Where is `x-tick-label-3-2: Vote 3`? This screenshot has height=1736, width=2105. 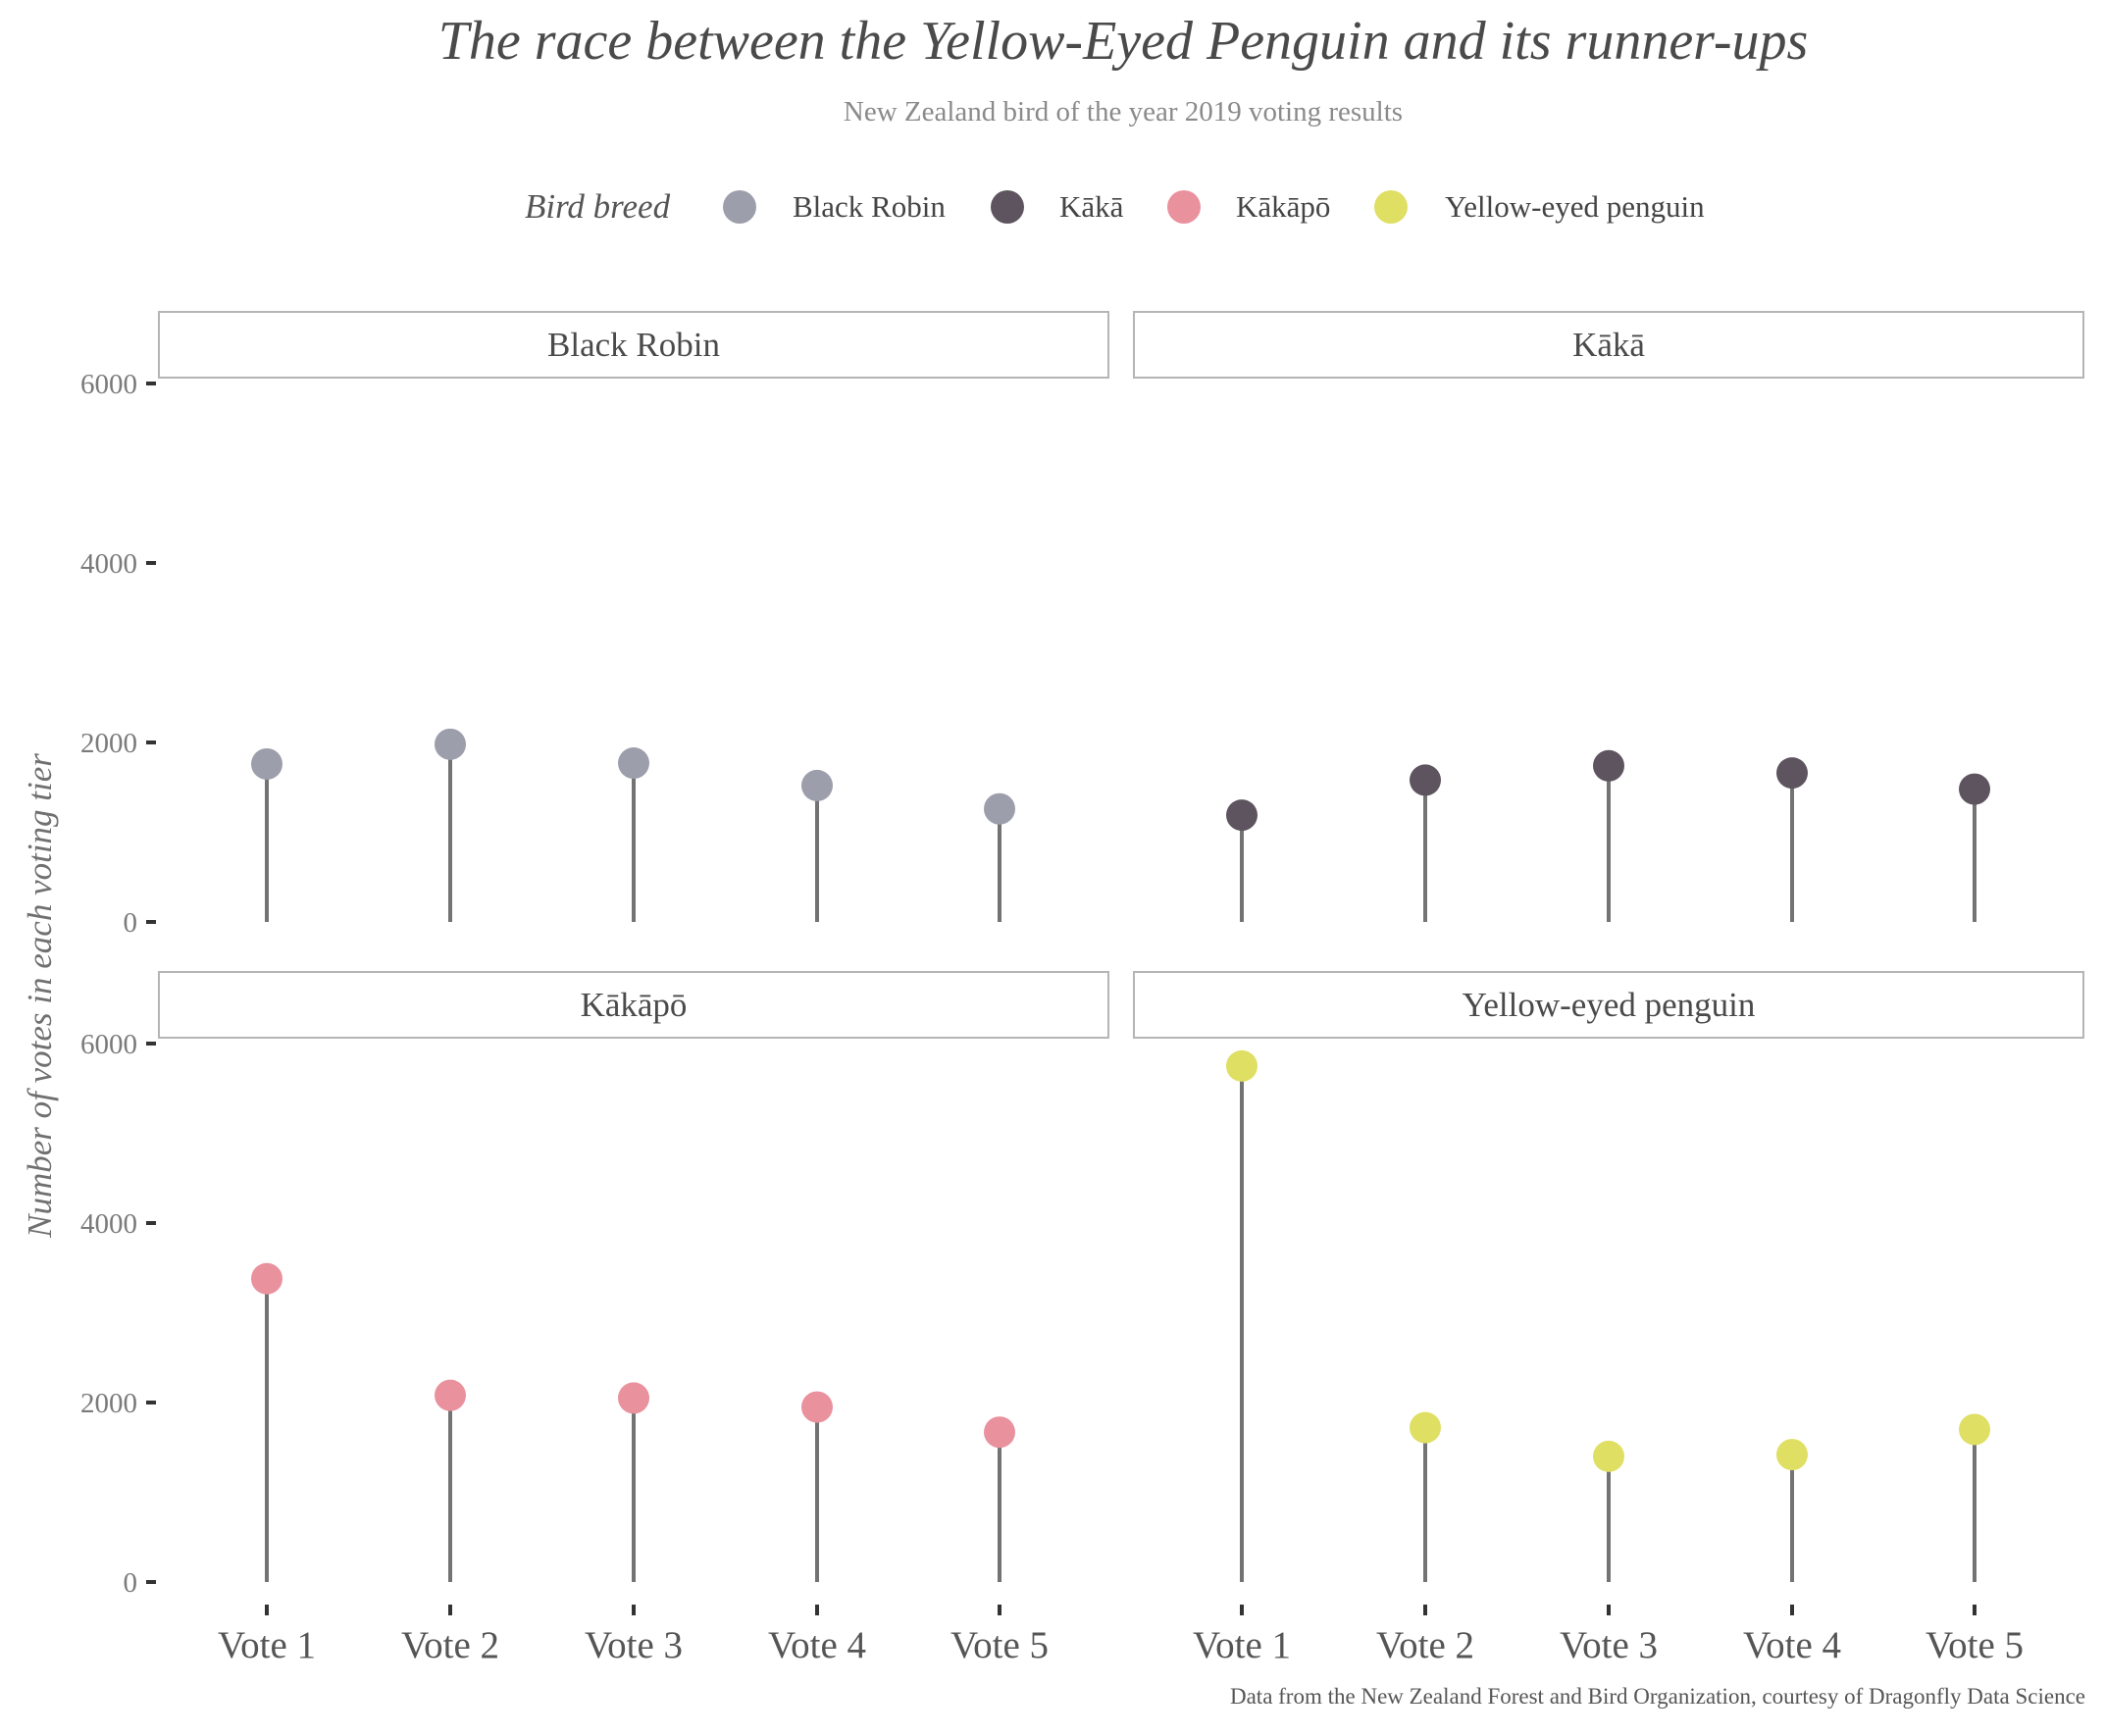
x-tick-label-3-2: Vote 3 is located at coordinates (1609, 1645).